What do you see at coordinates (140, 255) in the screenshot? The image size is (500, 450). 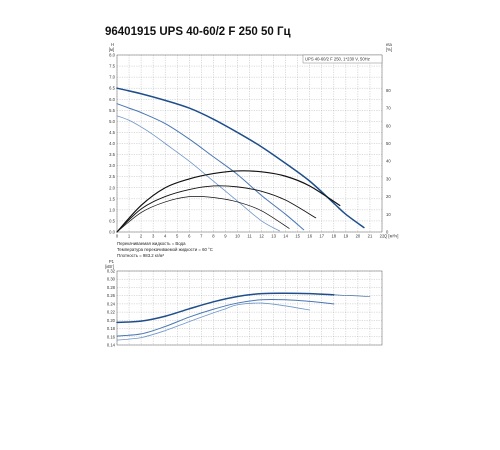 I see `fluid-note: Плотность = 983.2 кг/м³` at bounding box center [140, 255].